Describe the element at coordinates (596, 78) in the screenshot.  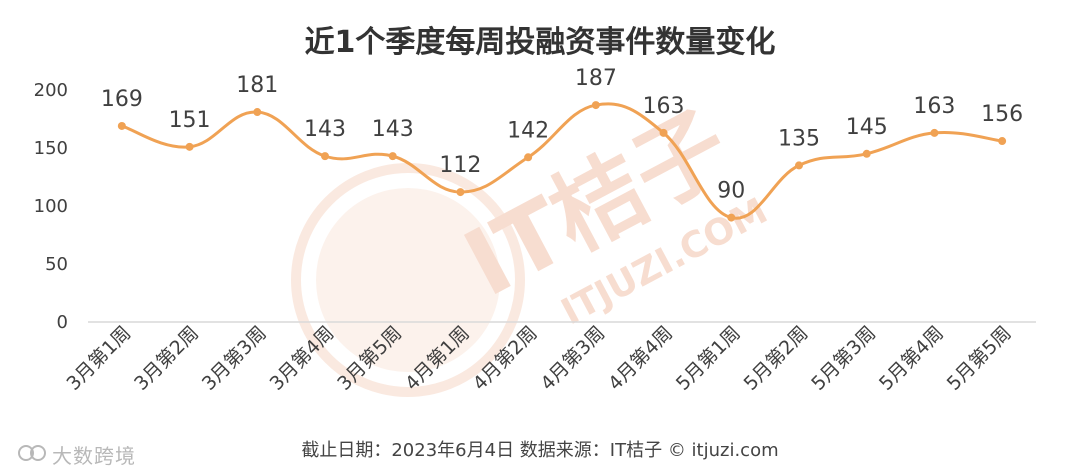
I see `data-label: 187` at that location.